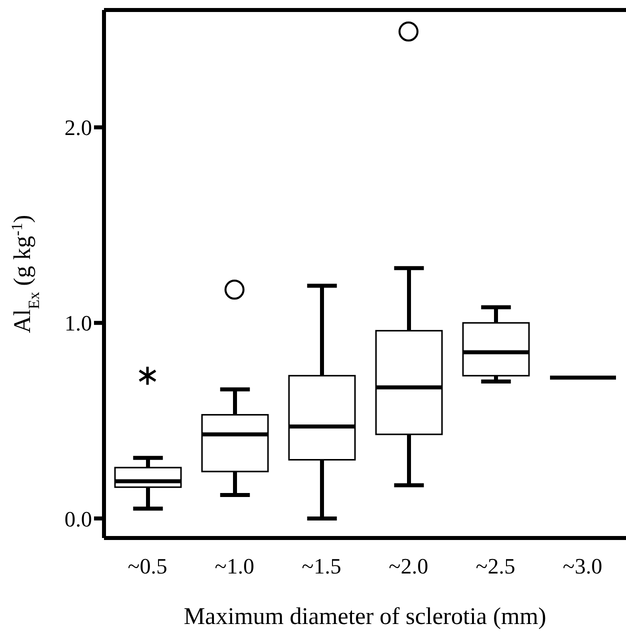 The height and width of the screenshot is (638, 626). I want to click on x-tick-label: ~1.5, so click(322, 566).